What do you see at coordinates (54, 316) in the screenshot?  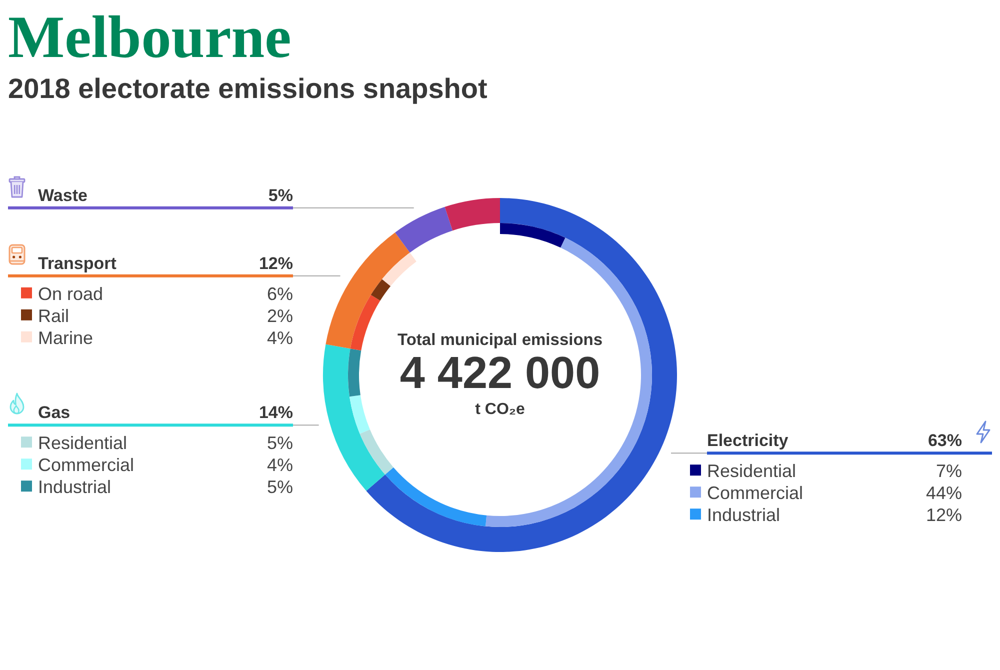 I see `legend-label: Rail` at bounding box center [54, 316].